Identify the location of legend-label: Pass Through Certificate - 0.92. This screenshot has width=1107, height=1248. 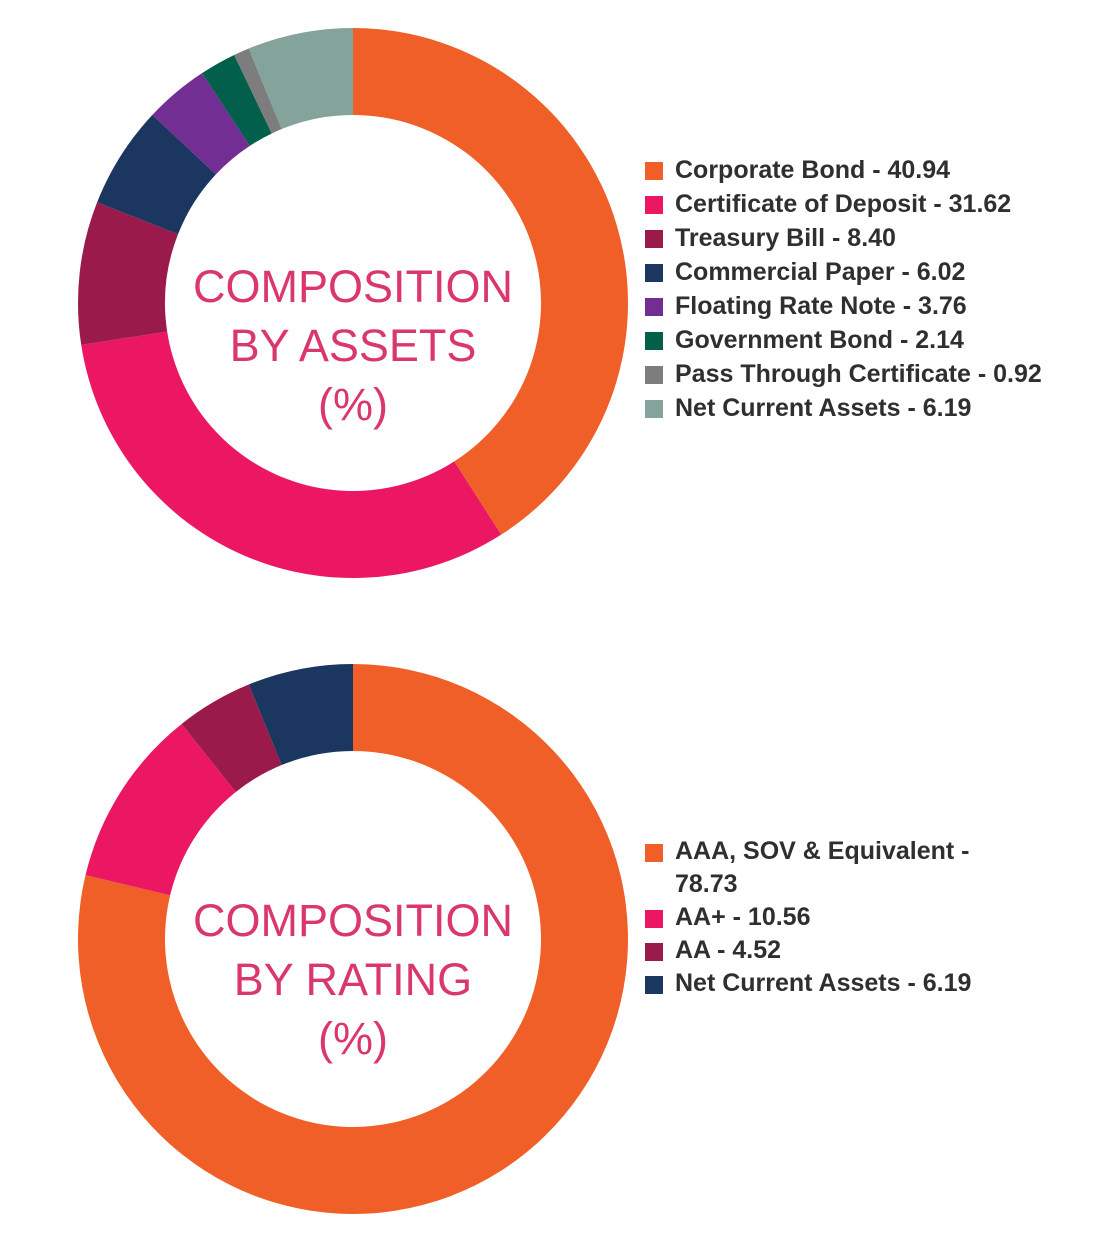
(858, 374).